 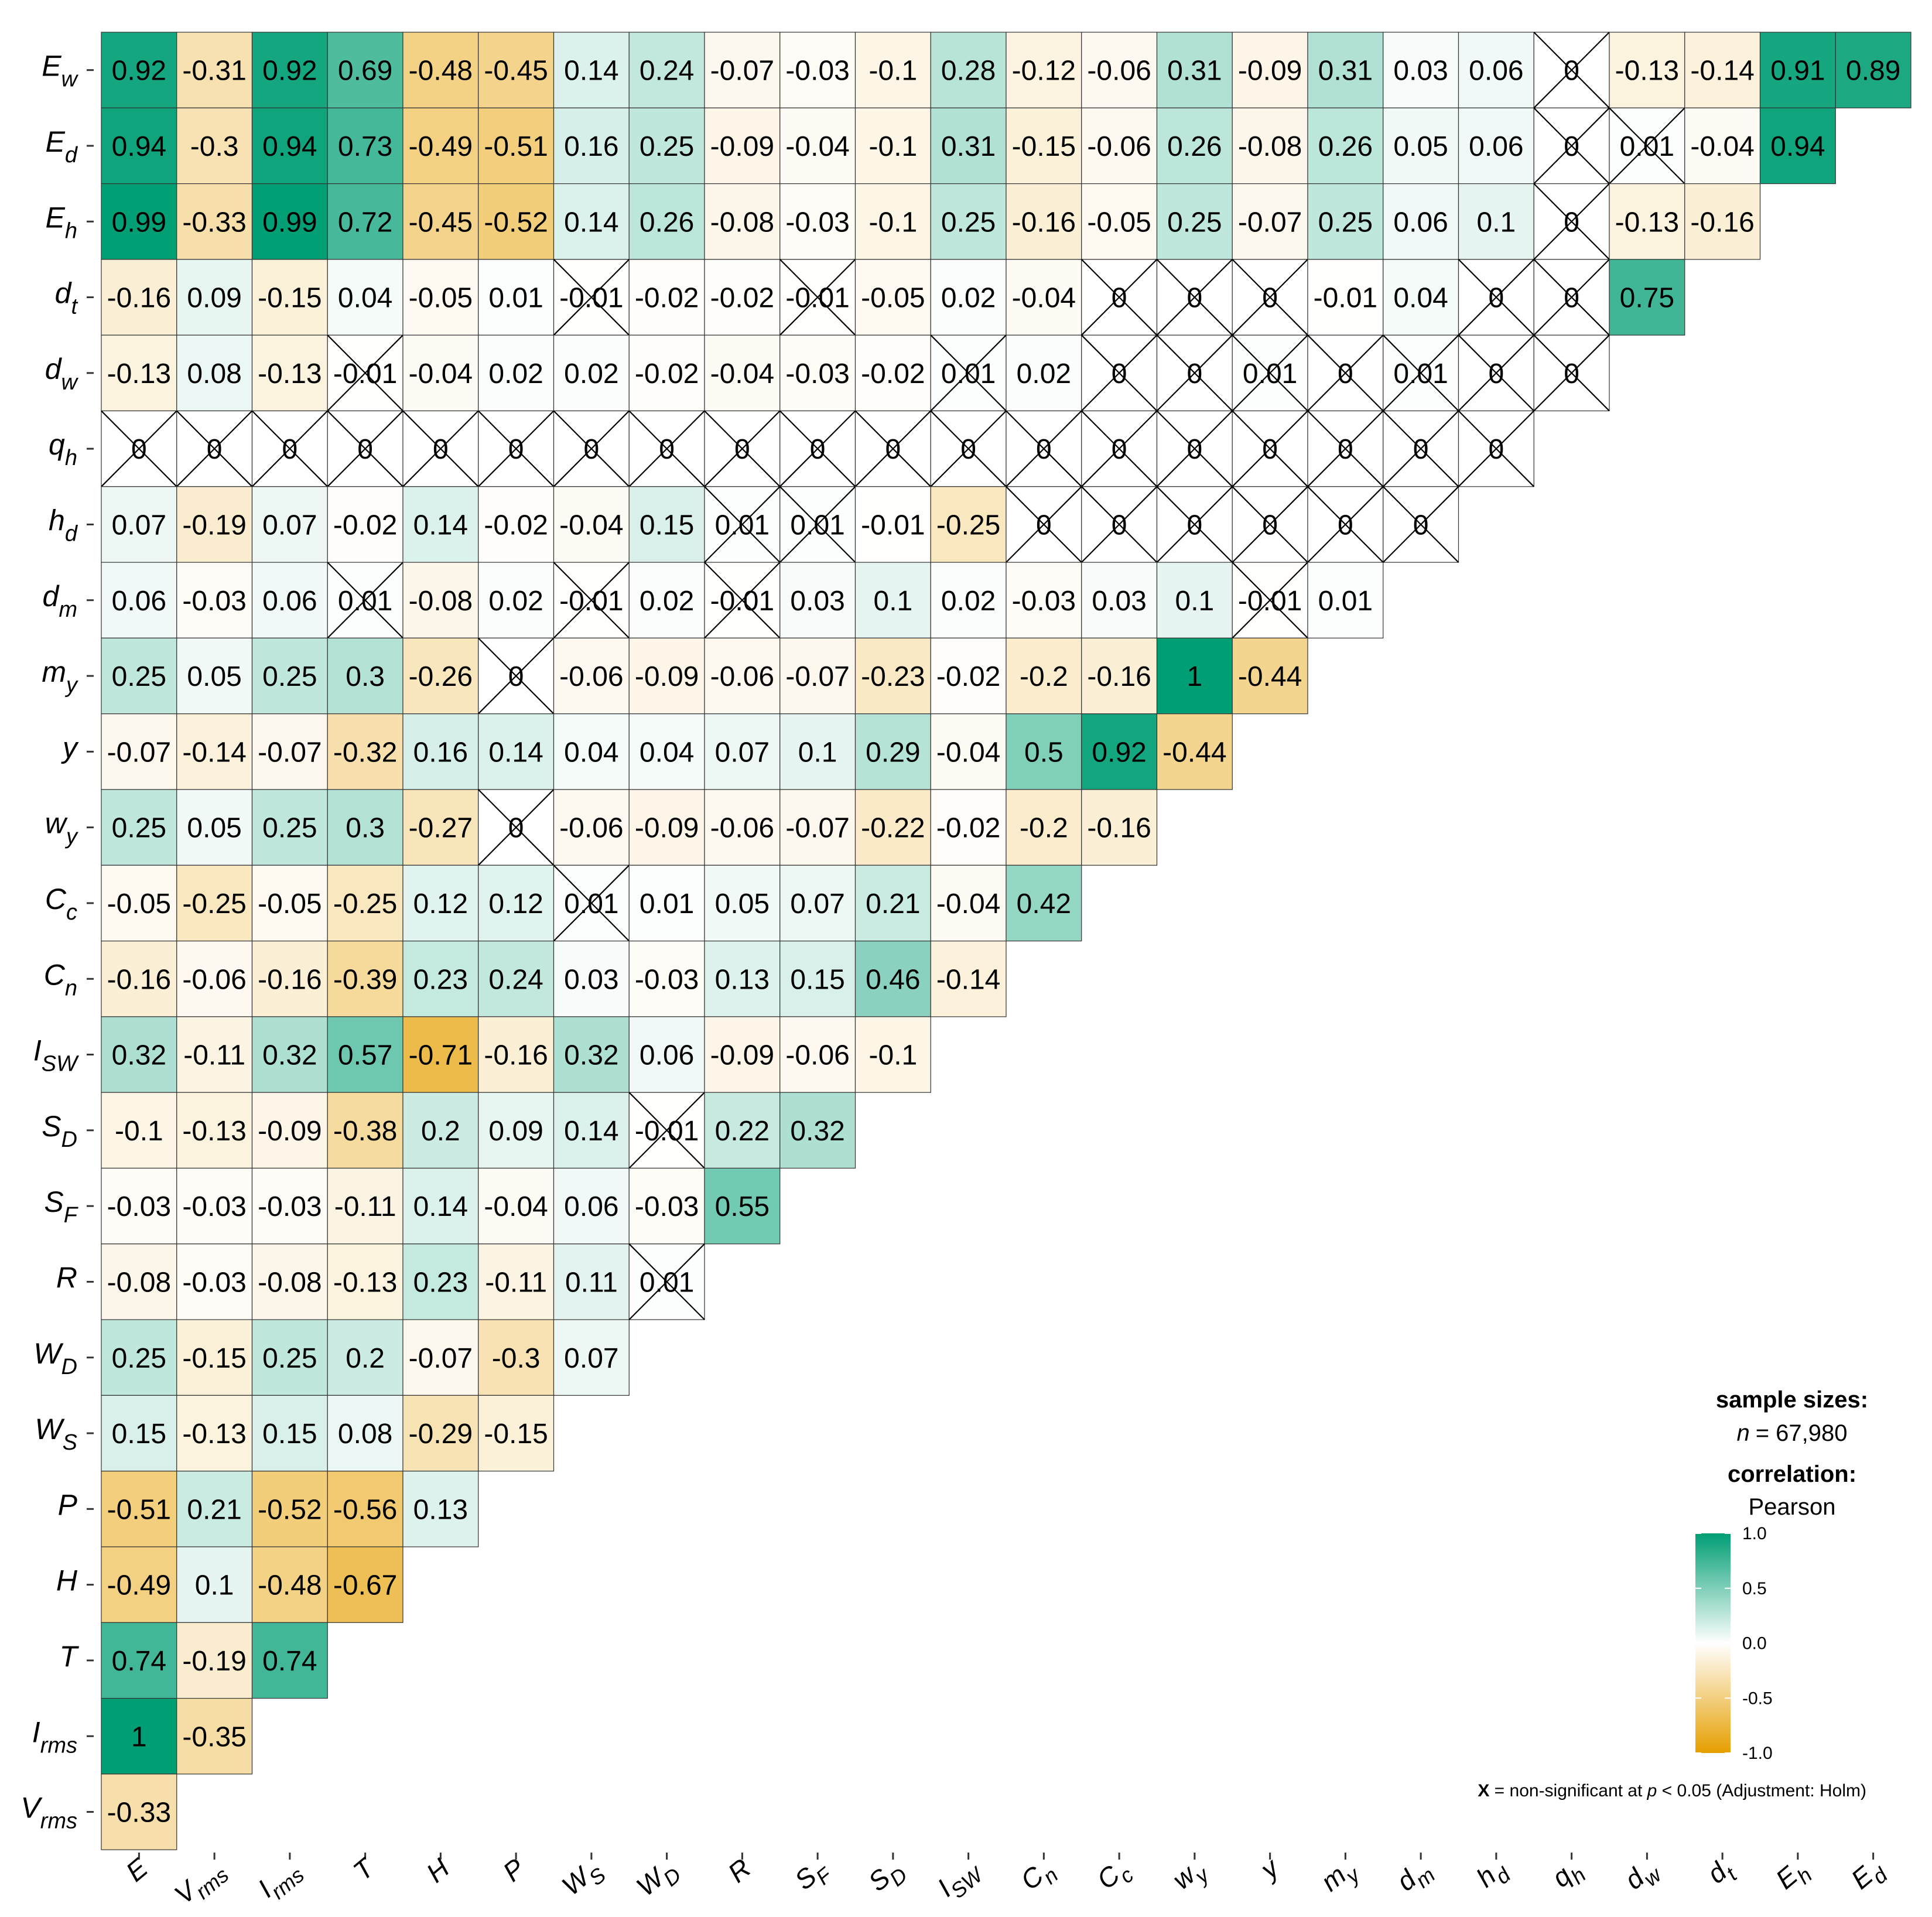 What do you see at coordinates (742, 903) in the screenshot?
I see `heatmap-cell: 0.05` at bounding box center [742, 903].